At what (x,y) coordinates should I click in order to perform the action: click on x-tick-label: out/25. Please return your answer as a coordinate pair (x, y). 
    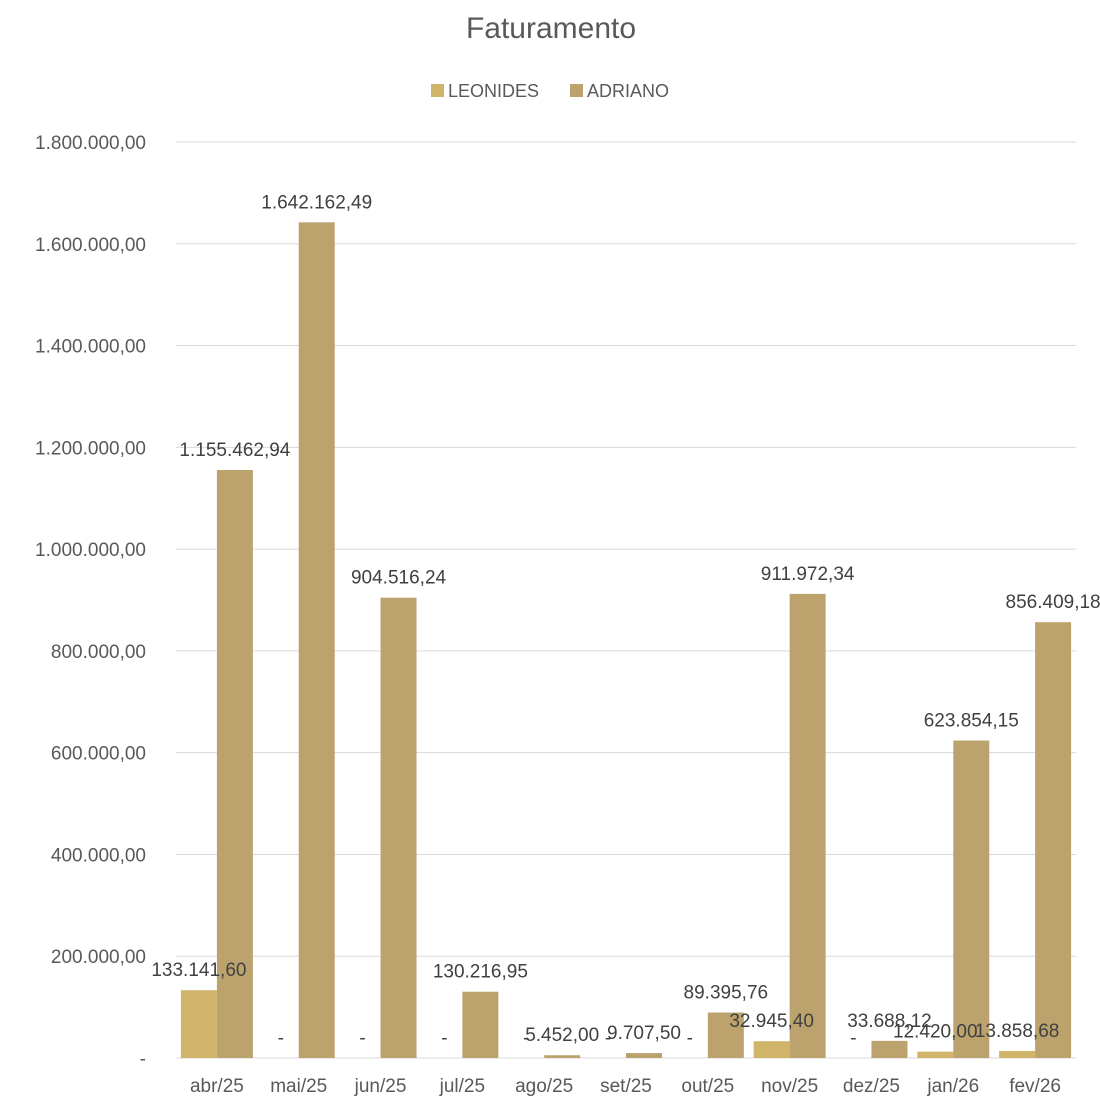
    Looking at the image, I should click on (707, 1086).